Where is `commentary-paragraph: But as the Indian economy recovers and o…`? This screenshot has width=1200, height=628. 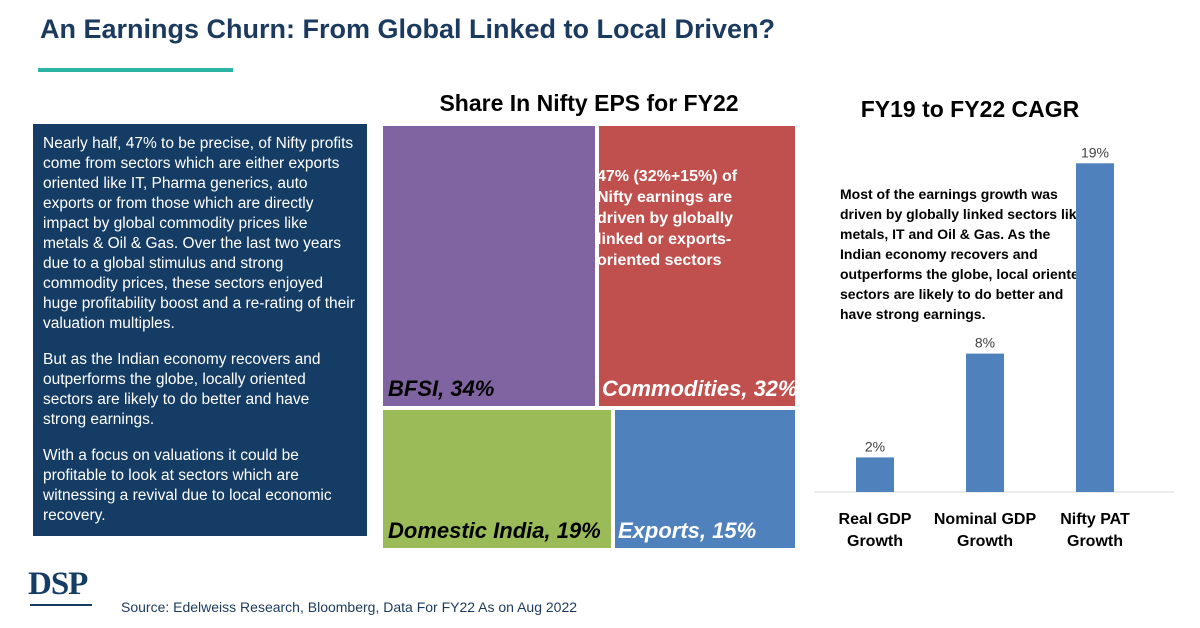
commentary-paragraph: But as the Indian economy recovers and o… is located at coordinates (182, 389).